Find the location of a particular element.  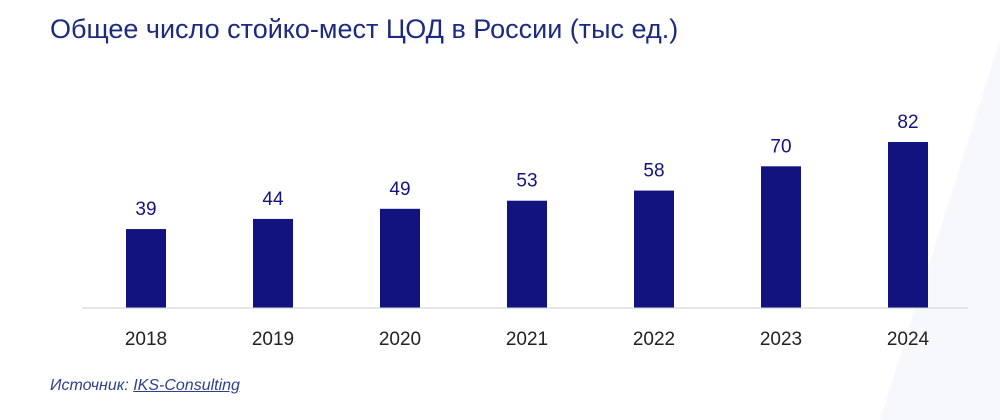

bar-2023 is located at coordinates (781, 237).